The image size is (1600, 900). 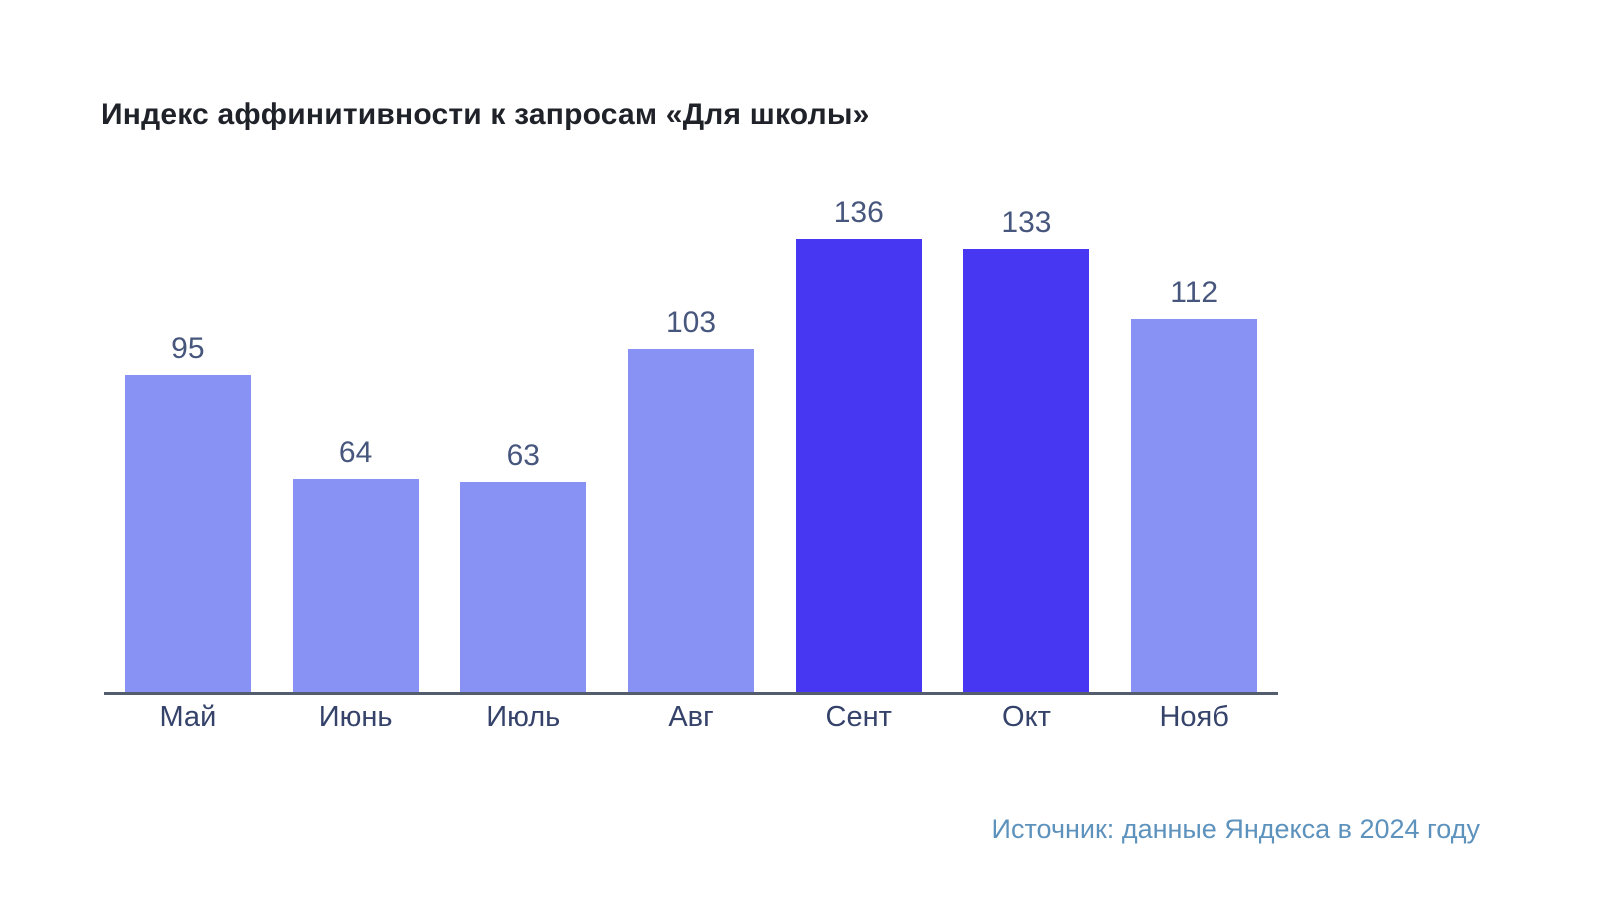 What do you see at coordinates (858, 212) in the screenshot?
I see `bar-value-label: 136` at bounding box center [858, 212].